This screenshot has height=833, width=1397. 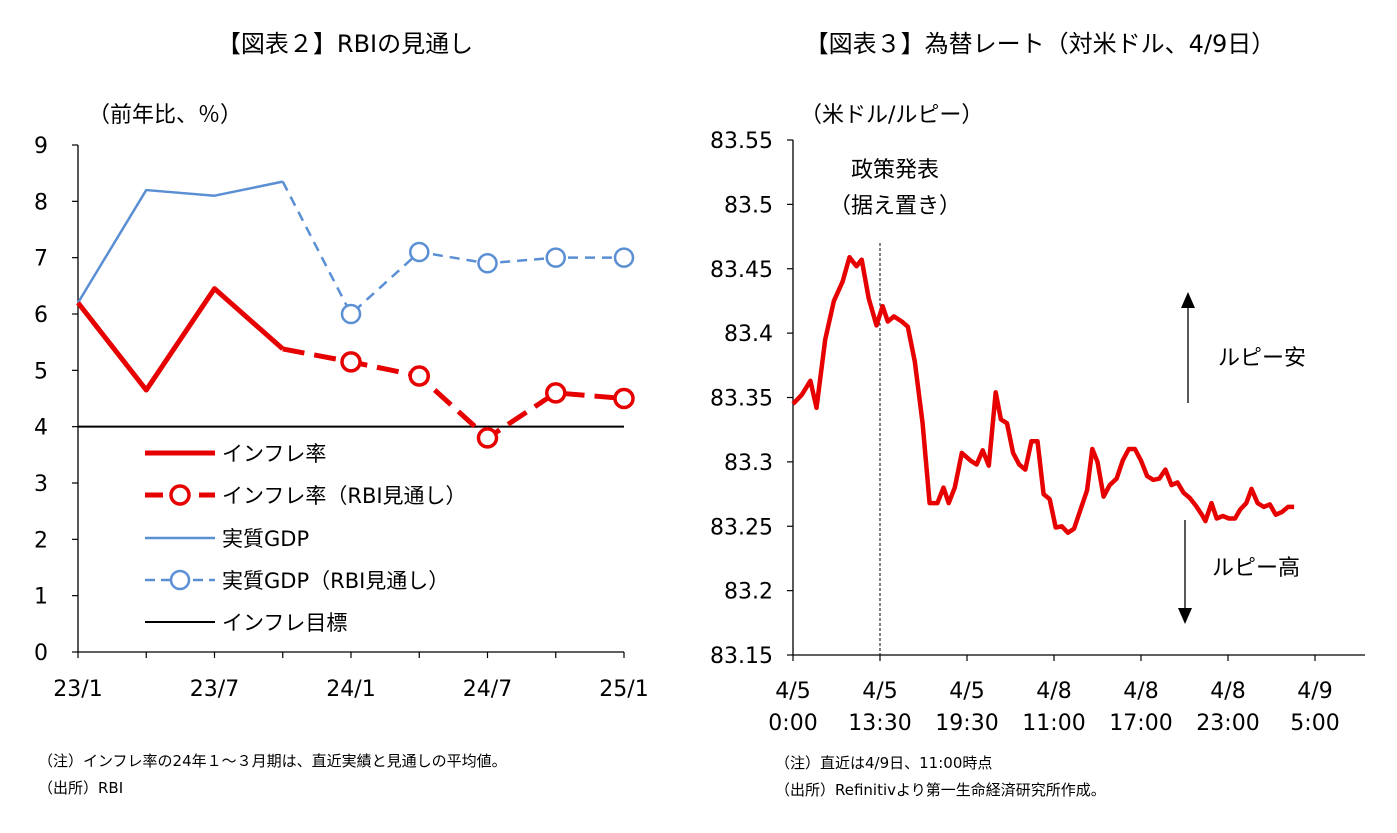 What do you see at coordinates (1043, 394) in the screenshot?
I see `fx-rate-line` at bounding box center [1043, 394].